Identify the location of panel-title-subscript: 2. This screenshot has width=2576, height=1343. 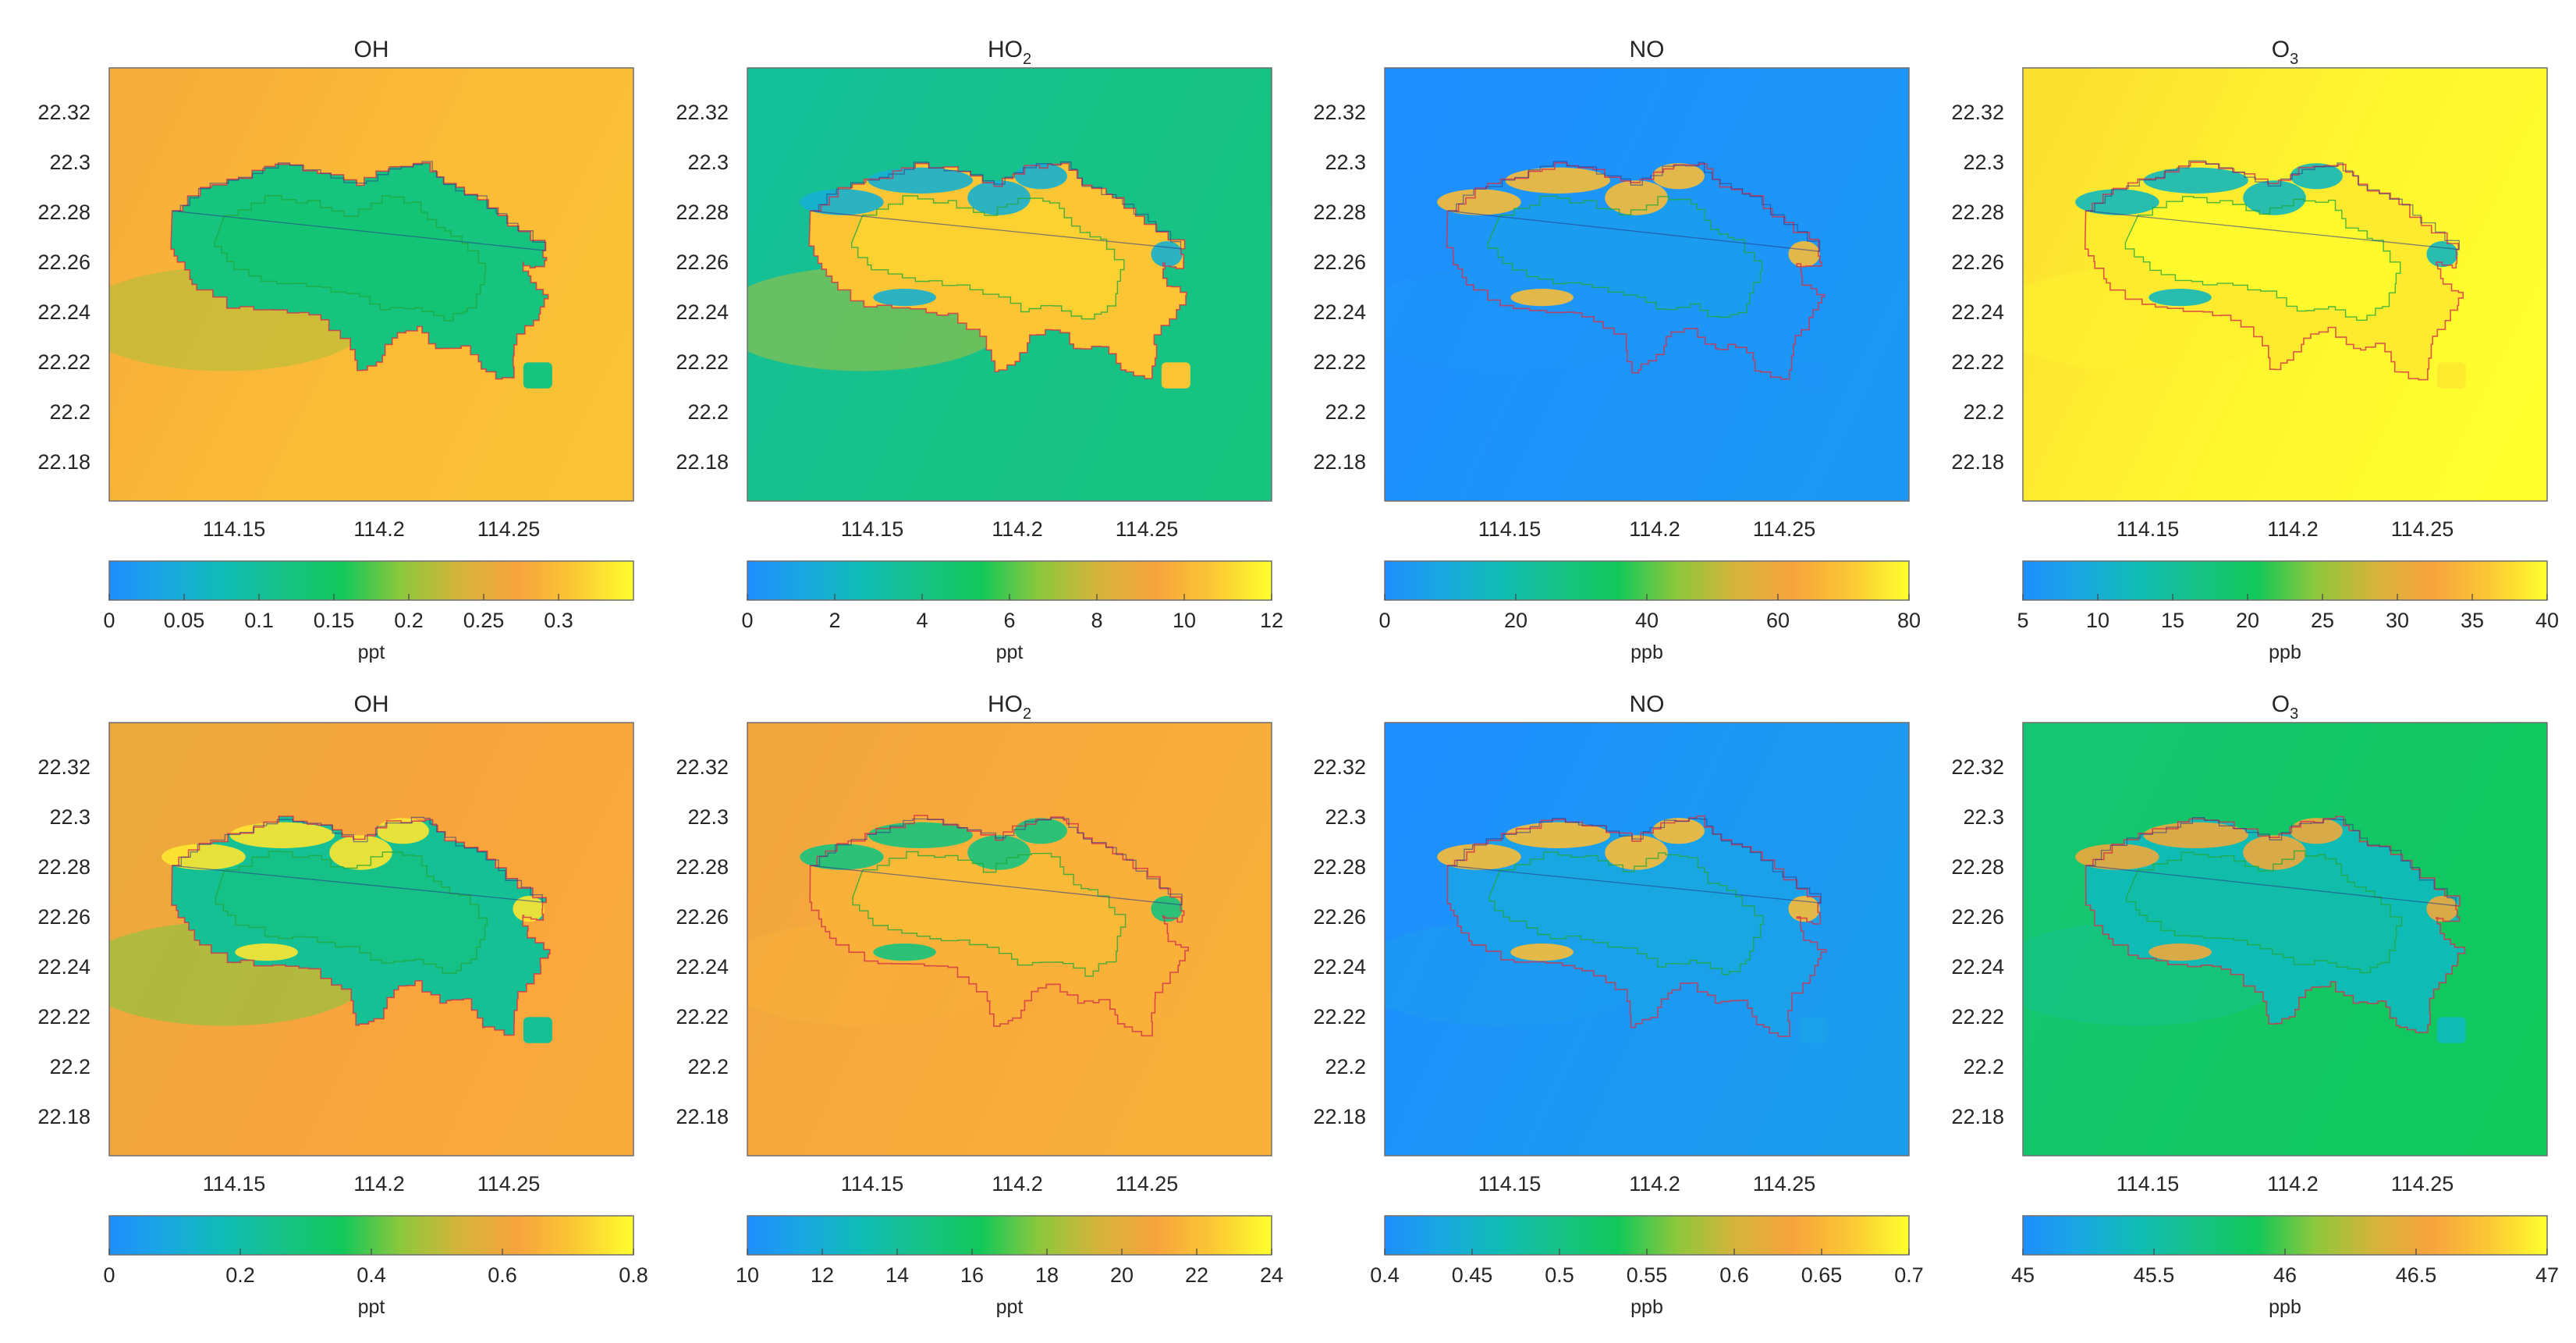
(1027, 714).